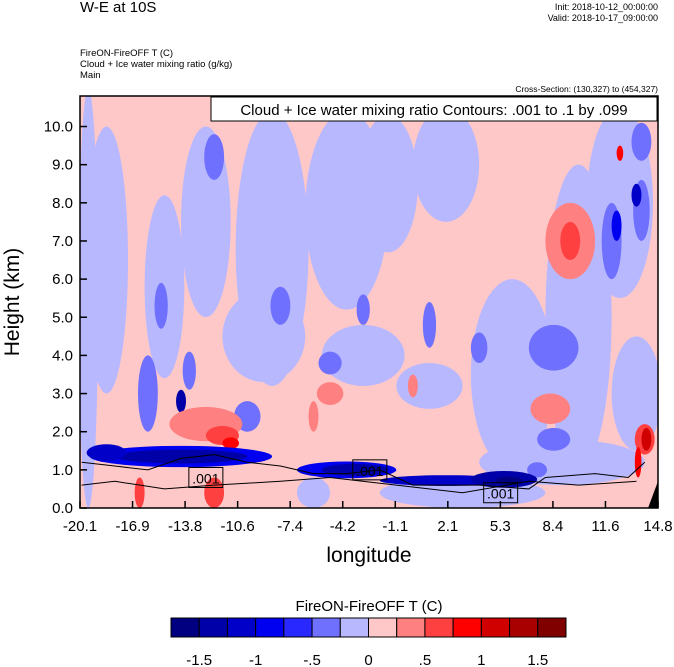  What do you see at coordinates (343, 526) in the screenshot?
I see `x-tick-label: -4.2` at bounding box center [343, 526].